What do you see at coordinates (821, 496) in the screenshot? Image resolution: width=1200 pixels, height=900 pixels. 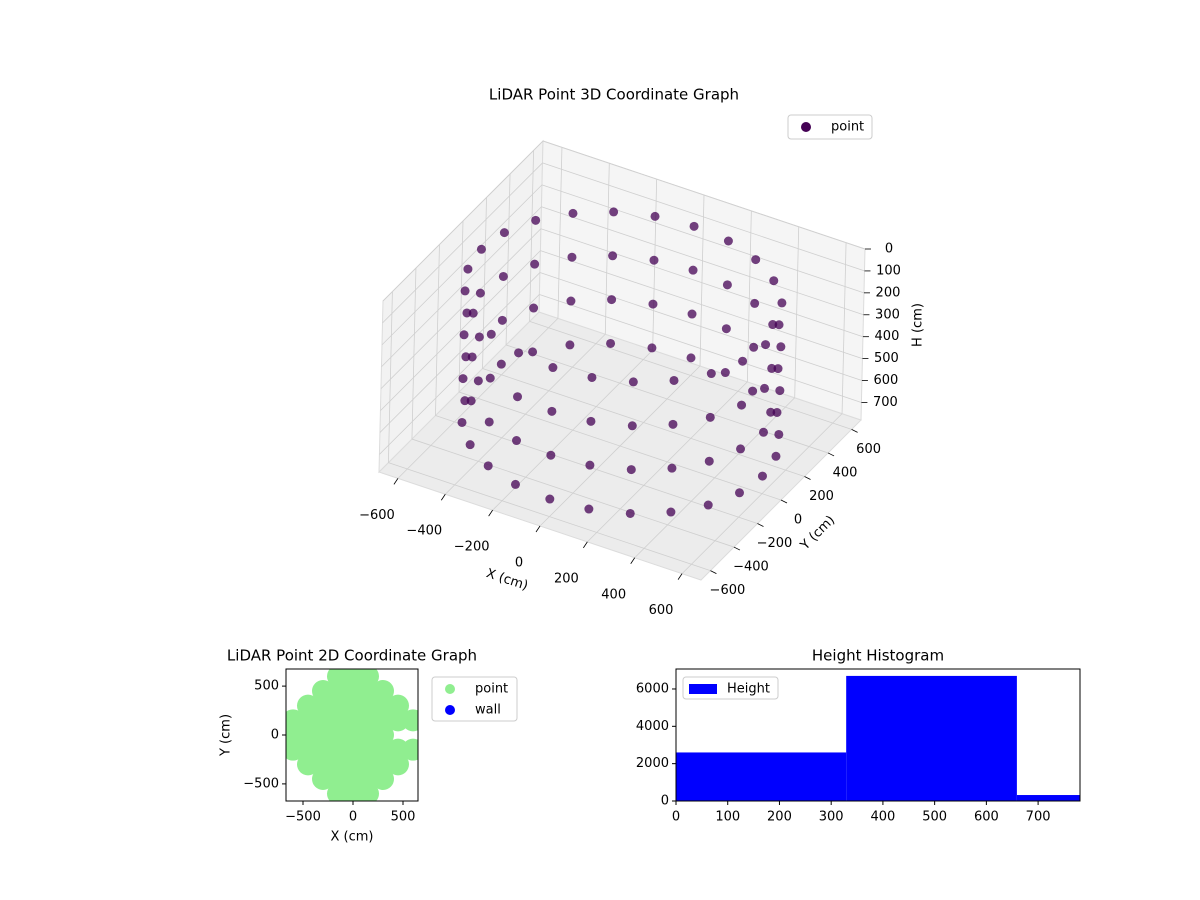 I see `y-tick-label: 200` at bounding box center [821, 496].